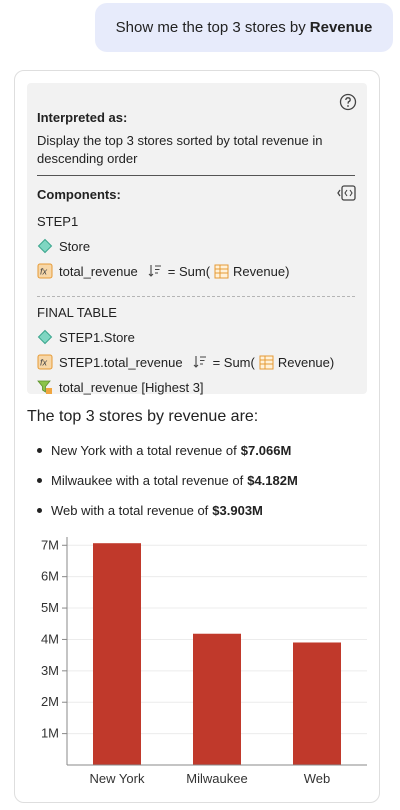 This screenshot has height=810, width=400. I want to click on final-table-label-text: FINAL TABLE, so click(77, 312).